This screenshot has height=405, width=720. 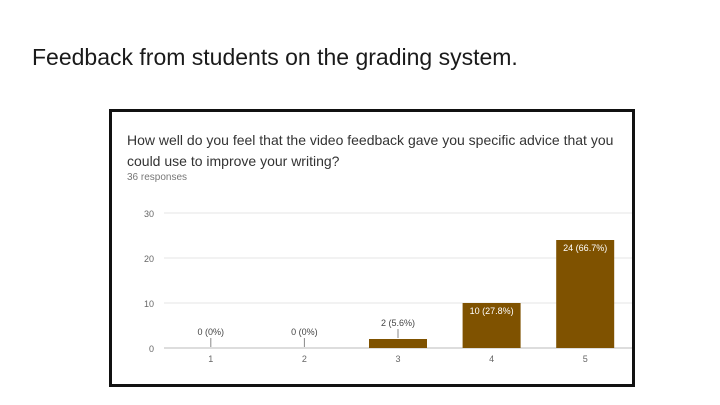 I want to click on y-tick-label: 0, so click(x=151, y=349).